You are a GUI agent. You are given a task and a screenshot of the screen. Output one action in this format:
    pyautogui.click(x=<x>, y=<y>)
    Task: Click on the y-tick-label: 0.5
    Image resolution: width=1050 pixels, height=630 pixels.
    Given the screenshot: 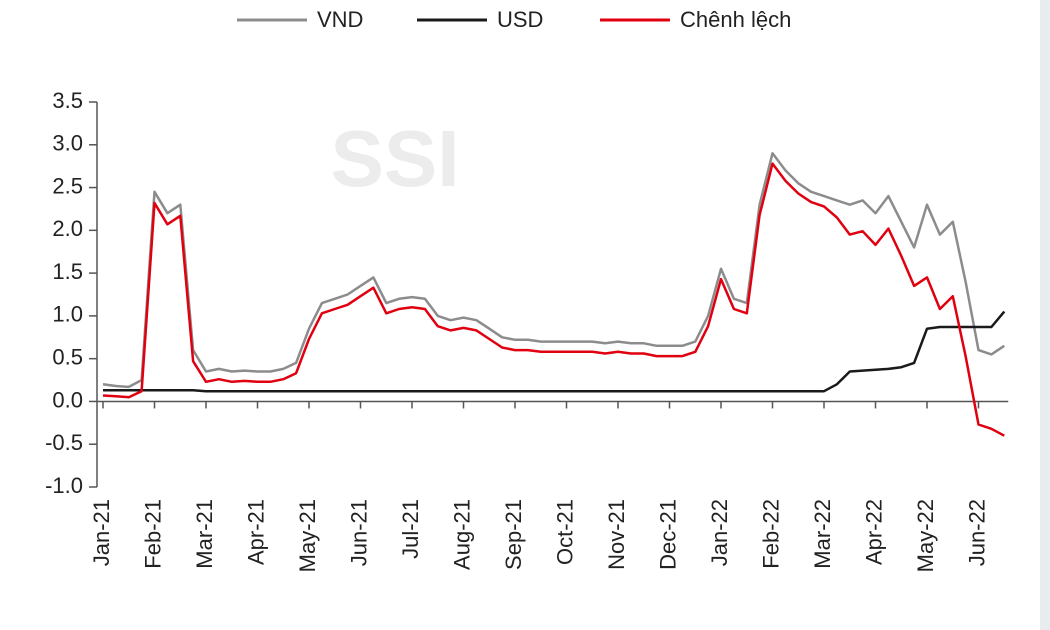 What is the action you would take?
    pyautogui.click(x=67, y=356)
    